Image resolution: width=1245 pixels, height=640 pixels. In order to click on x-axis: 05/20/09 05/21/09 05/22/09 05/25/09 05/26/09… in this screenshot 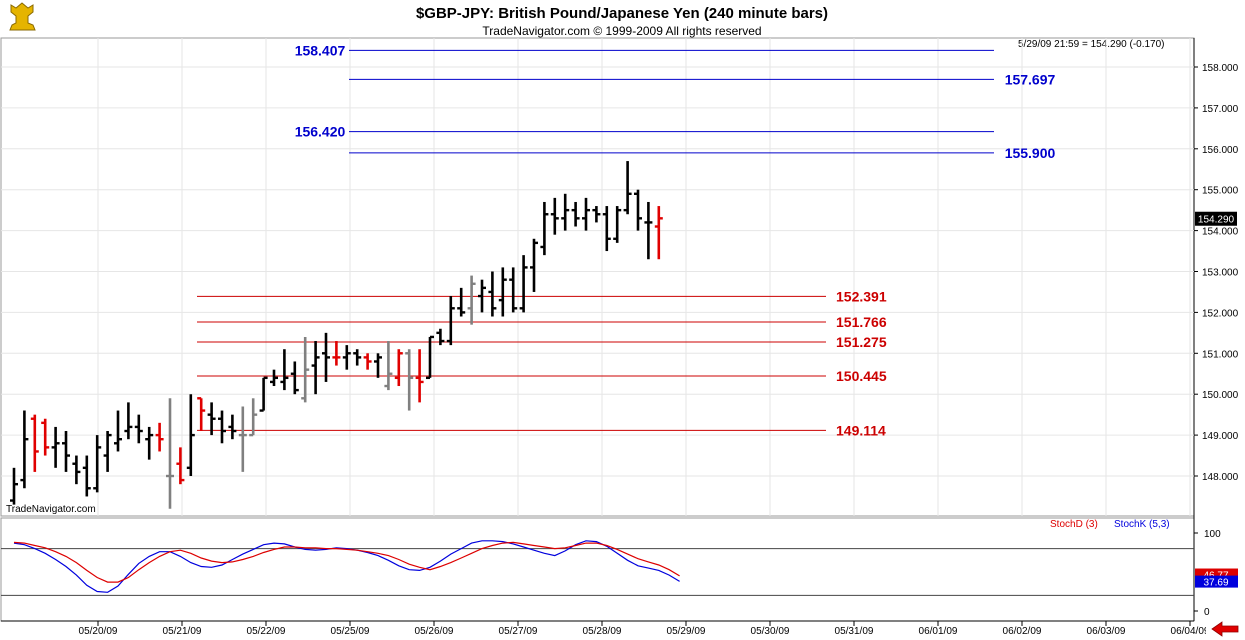, I will do `click(644, 629)`.